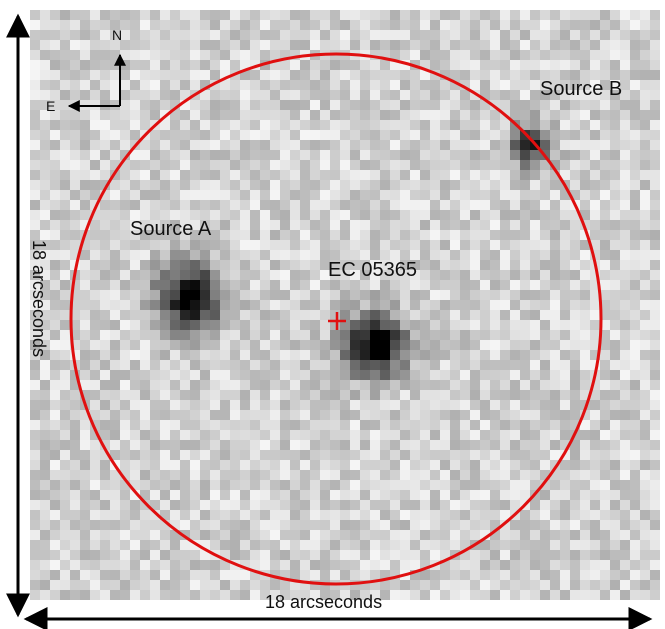  What do you see at coordinates (581, 89) in the screenshot?
I see `source-b-label: Source B` at bounding box center [581, 89].